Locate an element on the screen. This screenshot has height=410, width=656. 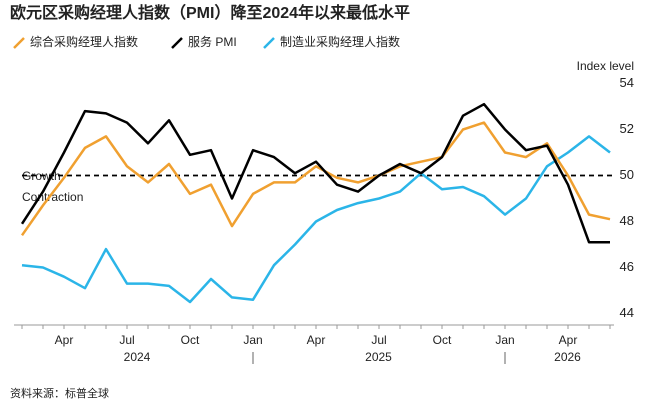
y-tick-label: 48 is located at coordinates (627, 220).